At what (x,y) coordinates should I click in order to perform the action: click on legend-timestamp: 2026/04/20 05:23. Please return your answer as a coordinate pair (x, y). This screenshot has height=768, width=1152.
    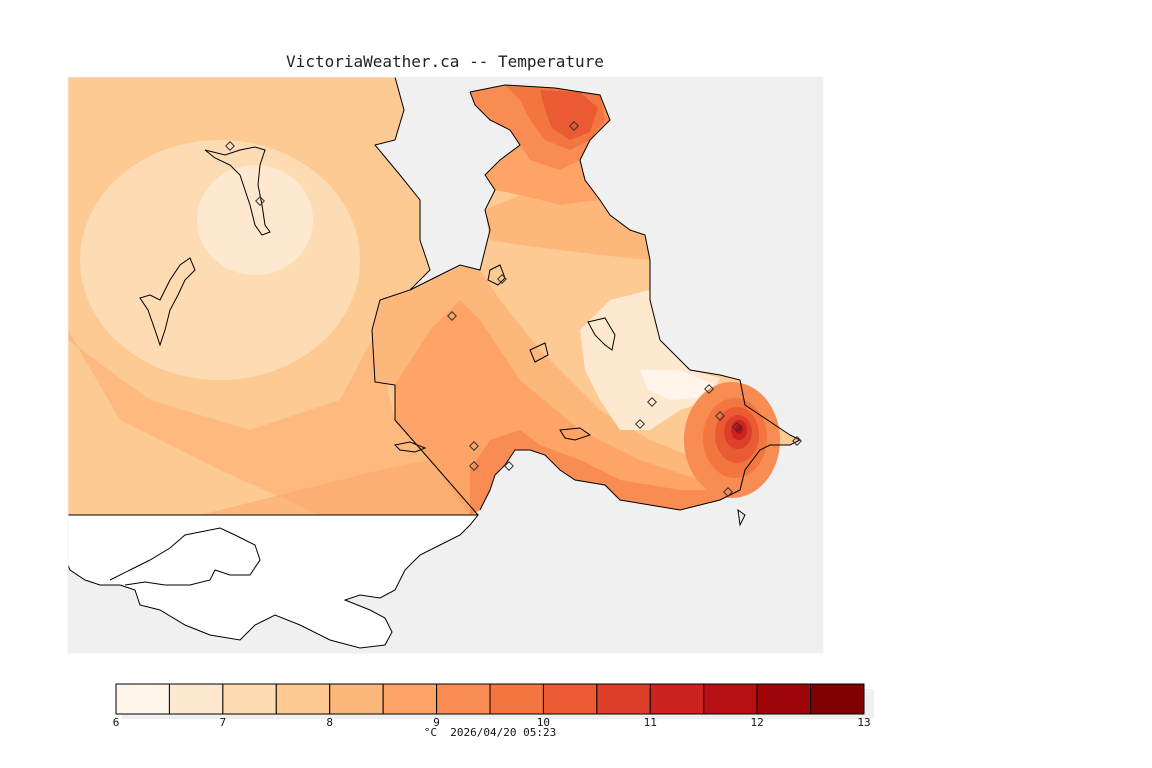
    Looking at the image, I should click on (503, 732).